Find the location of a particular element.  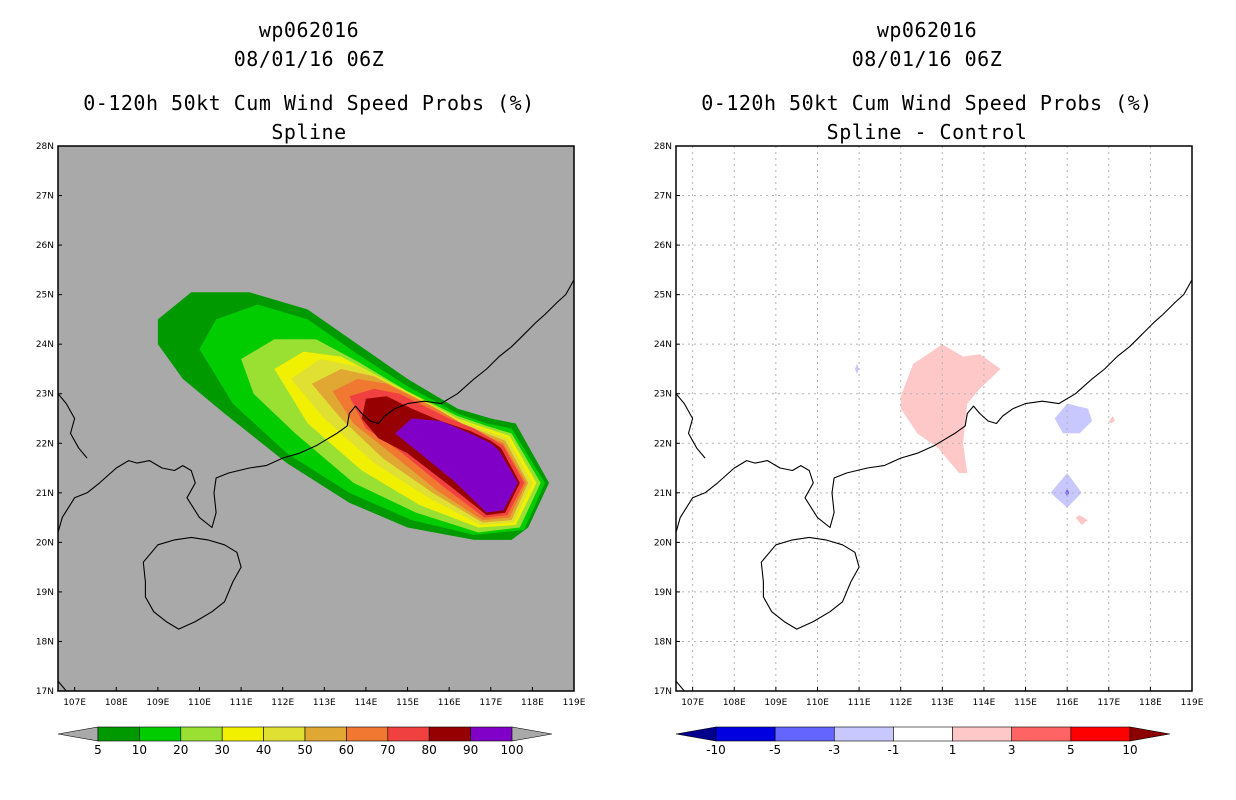

y-tick-label: 28N is located at coordinates (45, 147).